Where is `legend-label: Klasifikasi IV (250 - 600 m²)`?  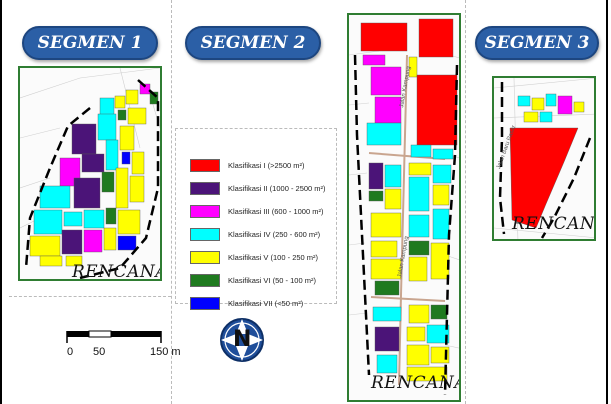 legend-label: Klasifikasi IV (250 - 600 m²) is located at coordinates (274, 234).